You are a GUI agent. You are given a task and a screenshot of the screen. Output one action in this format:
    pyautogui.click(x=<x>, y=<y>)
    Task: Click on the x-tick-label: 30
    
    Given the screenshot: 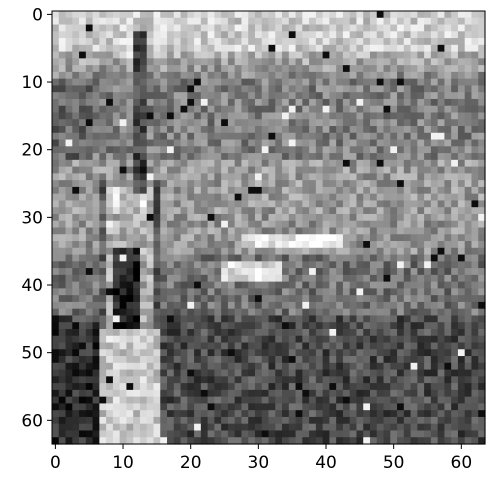 What is the action you would take?
    pyautogui.click(x=259, y=463)
    